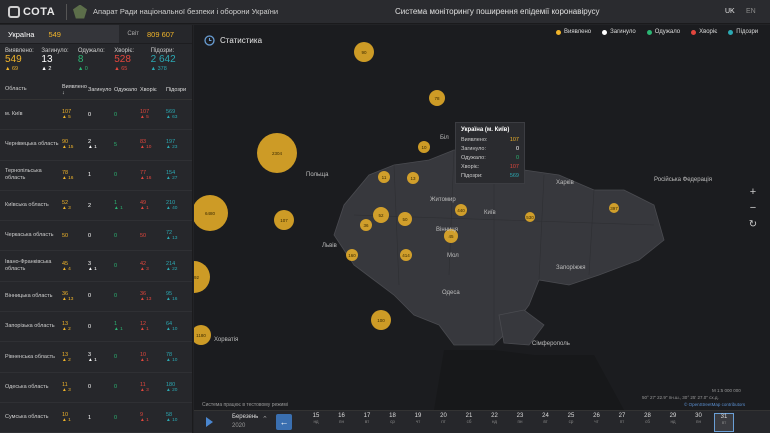 This screenshot has height=433, width=770. I want to click on day-item: 27 пт, so click(622, 418).